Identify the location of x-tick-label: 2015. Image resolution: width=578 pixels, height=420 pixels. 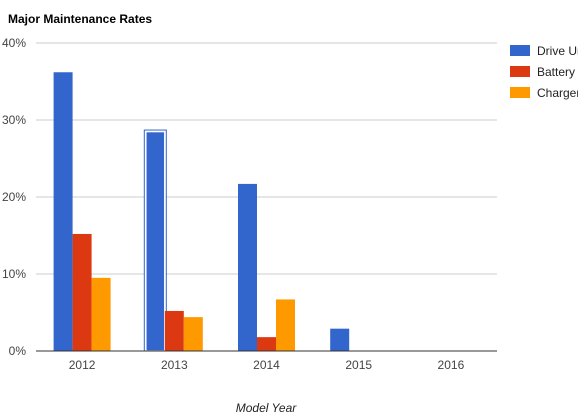
(358, 365).